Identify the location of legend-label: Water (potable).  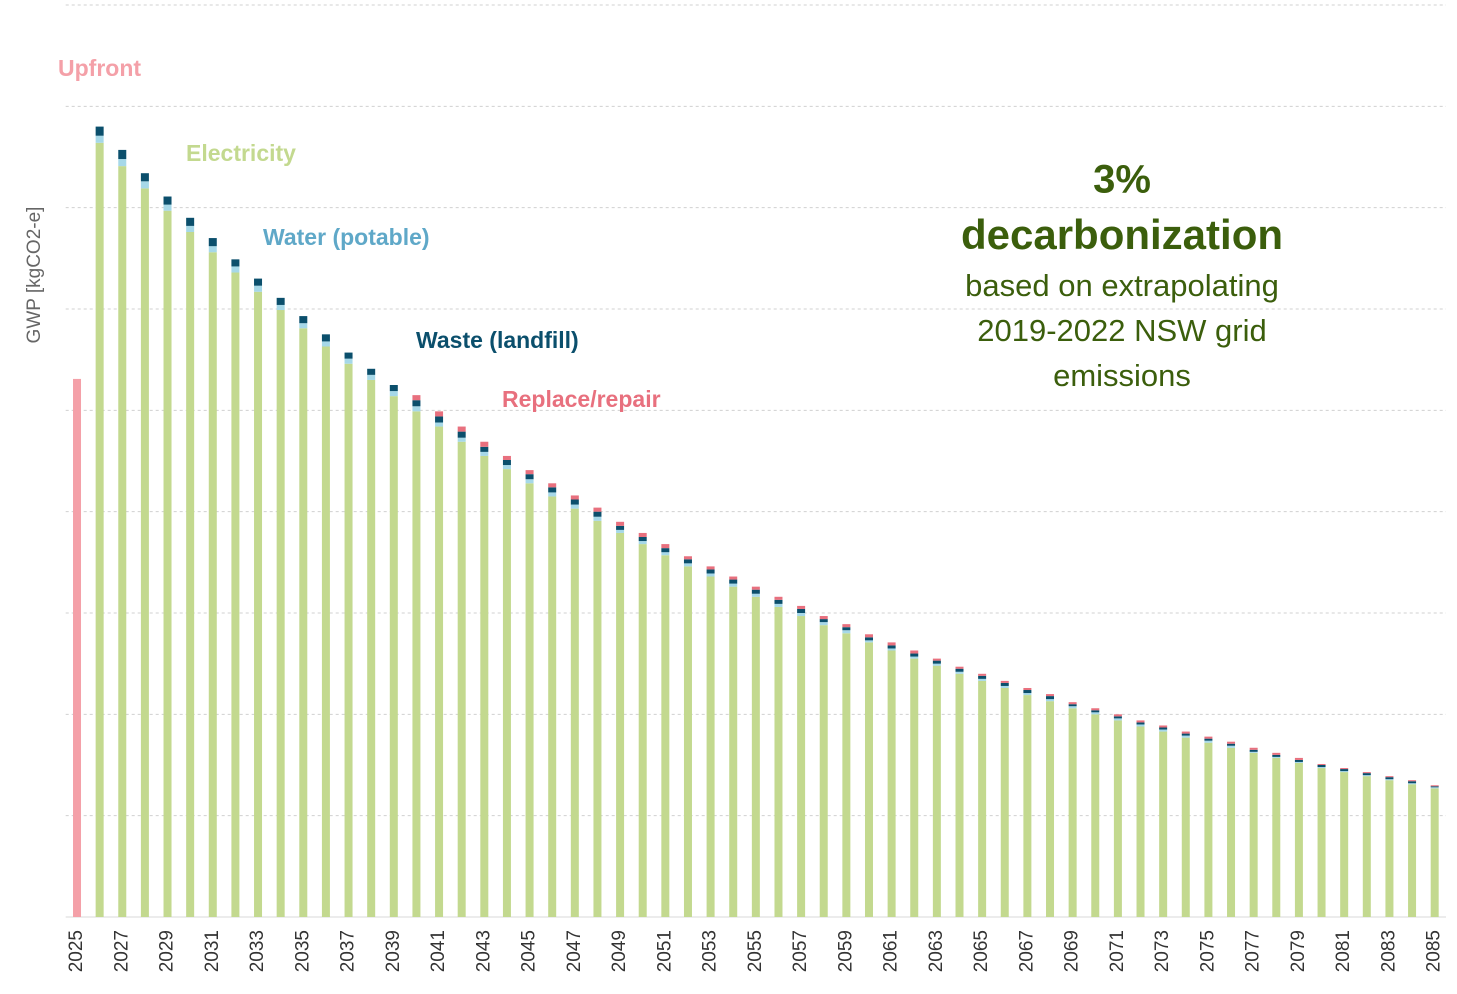
(346, 237).